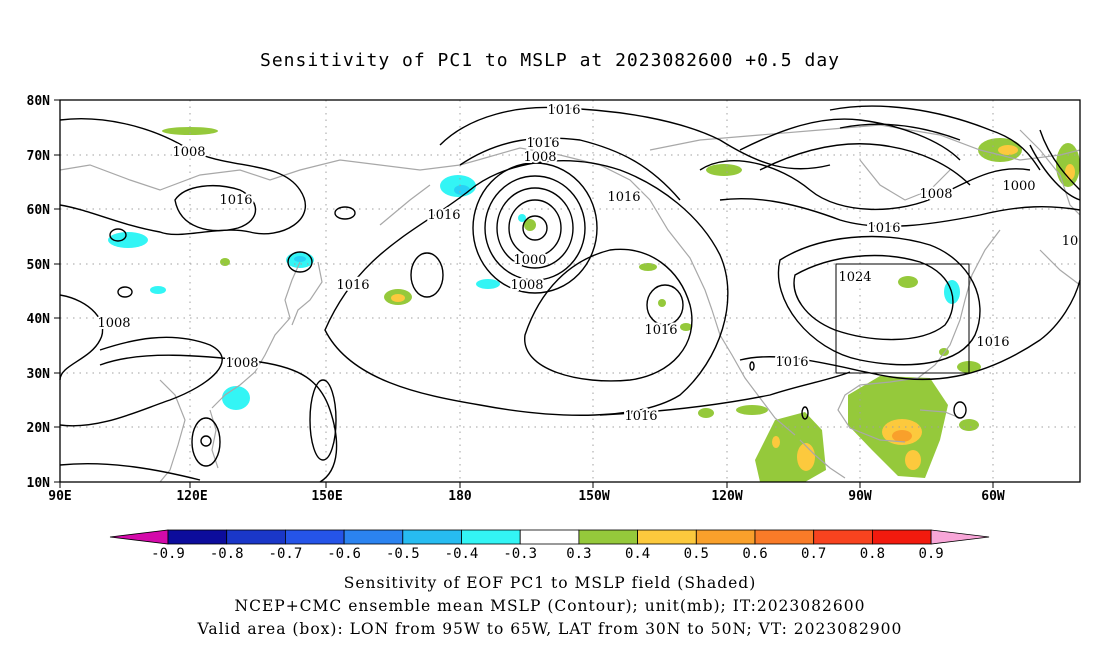 This screenshot has width=1100, height=650. What do you see at coordinates (168, 554) in the screenshot?
I see `colorbar-label: -0.9` at bounding box center [168, 554].